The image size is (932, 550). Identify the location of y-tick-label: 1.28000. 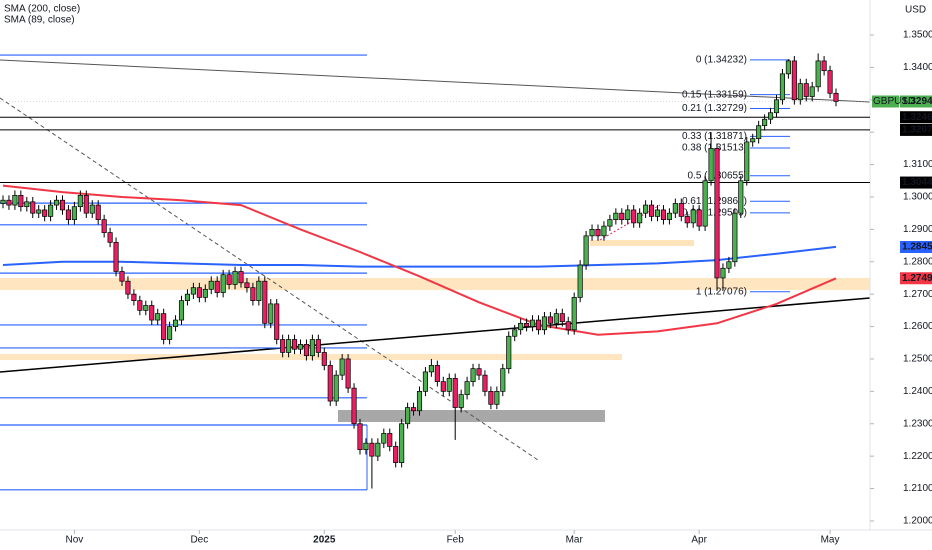
(917, 261).